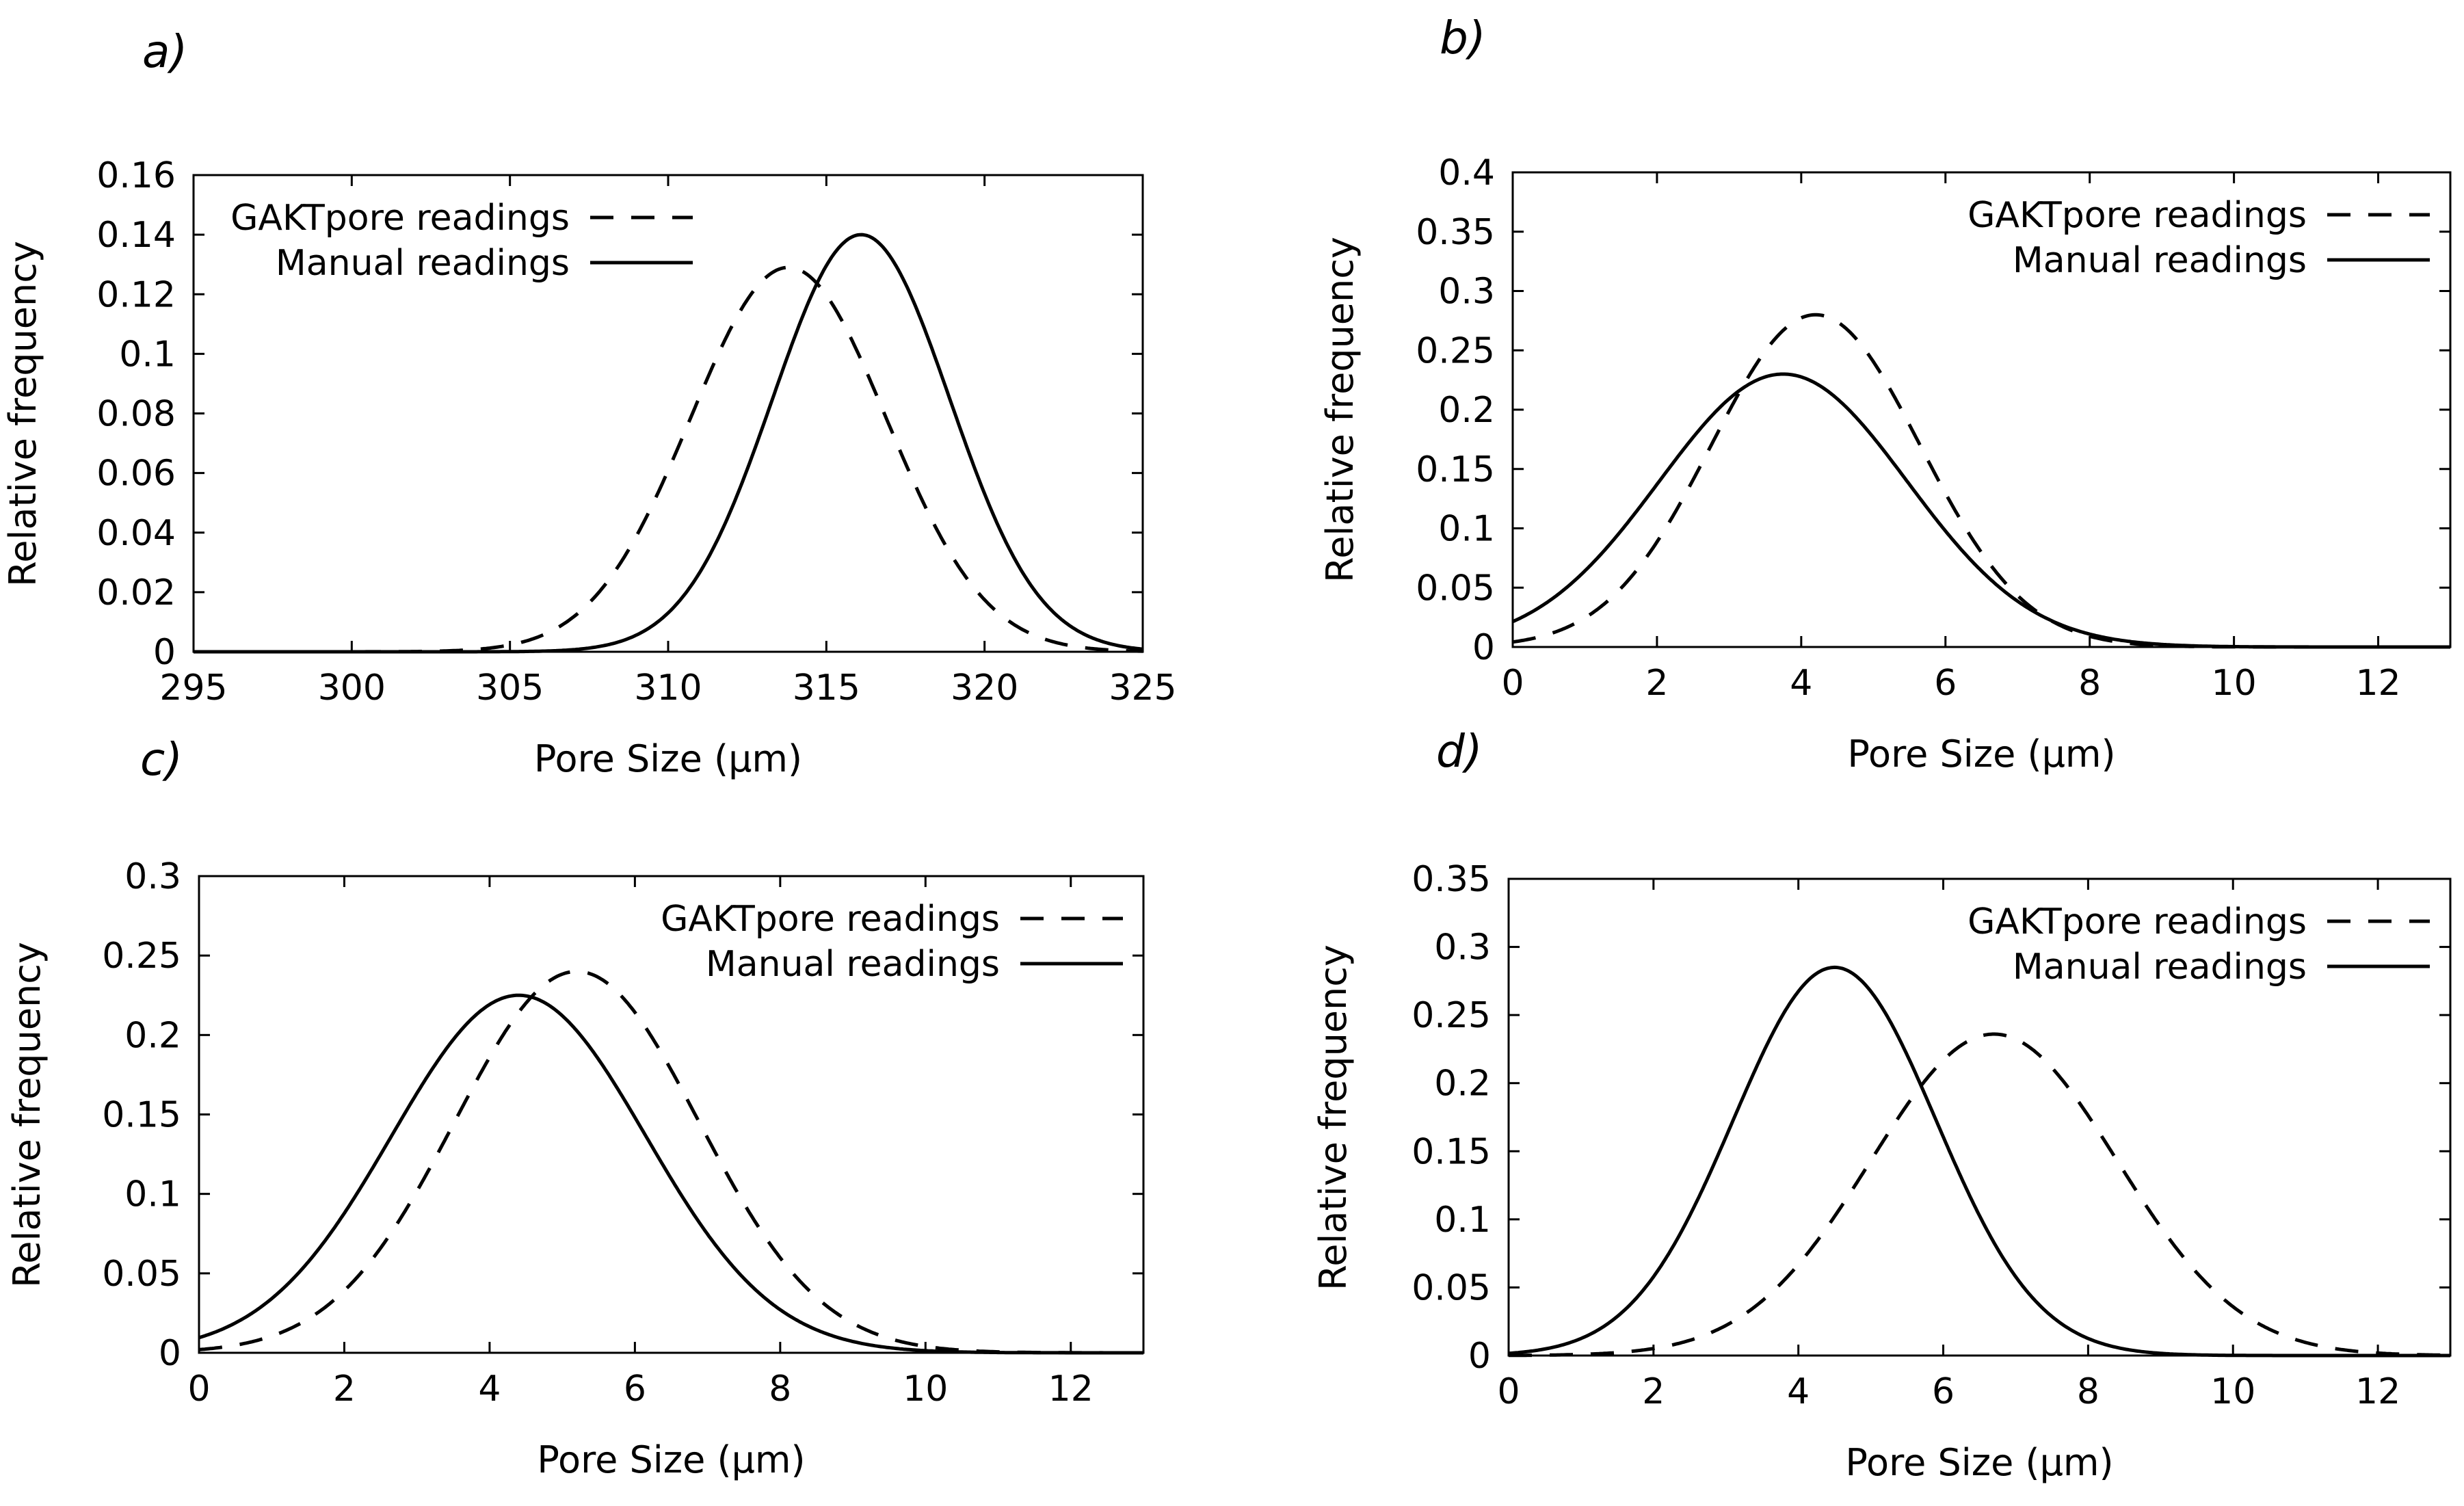 Image resolution: width=2464 pixels, height=1506 pixels. I want to click on panel-label: a), so click(164, 51).